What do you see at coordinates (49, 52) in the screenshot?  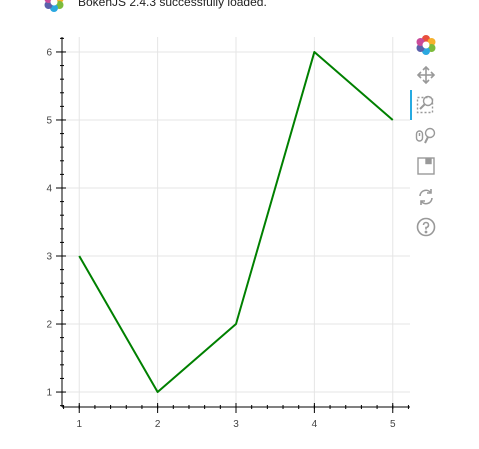 I see `y-tick-label: 6` at bounding box center [49, 52].